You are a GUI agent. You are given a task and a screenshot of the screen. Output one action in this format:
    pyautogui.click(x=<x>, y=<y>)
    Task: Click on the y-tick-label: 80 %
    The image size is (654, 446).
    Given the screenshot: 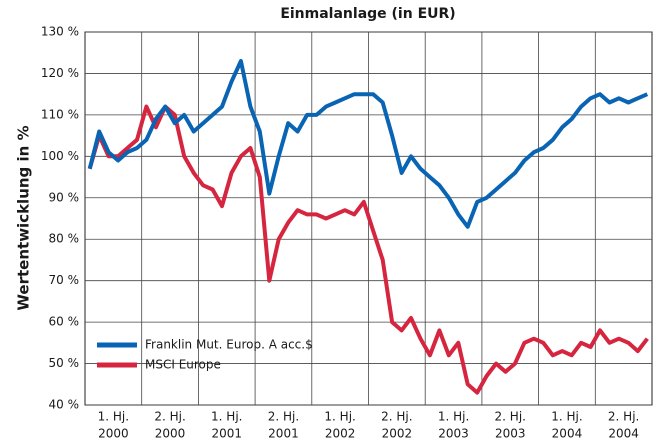 What is the action you would take?
    pyautogui.click(x=64, y=239)
    